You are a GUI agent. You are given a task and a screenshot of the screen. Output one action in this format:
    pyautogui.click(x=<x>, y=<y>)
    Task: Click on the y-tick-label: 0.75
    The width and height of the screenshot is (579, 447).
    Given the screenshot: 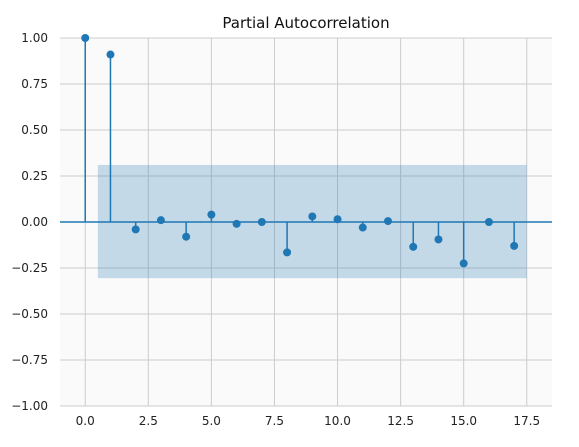 What is the action you would take?
    pyautogui.click(x=34, y=84)
    